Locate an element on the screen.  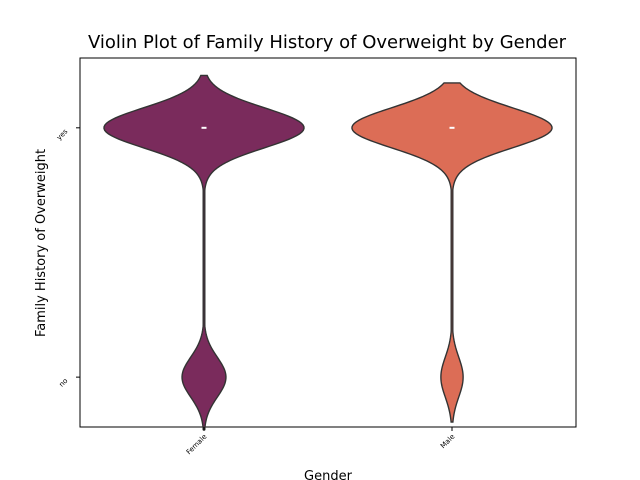
y-axis-label: Family History of Overweight is located at coordinates (41, 243).